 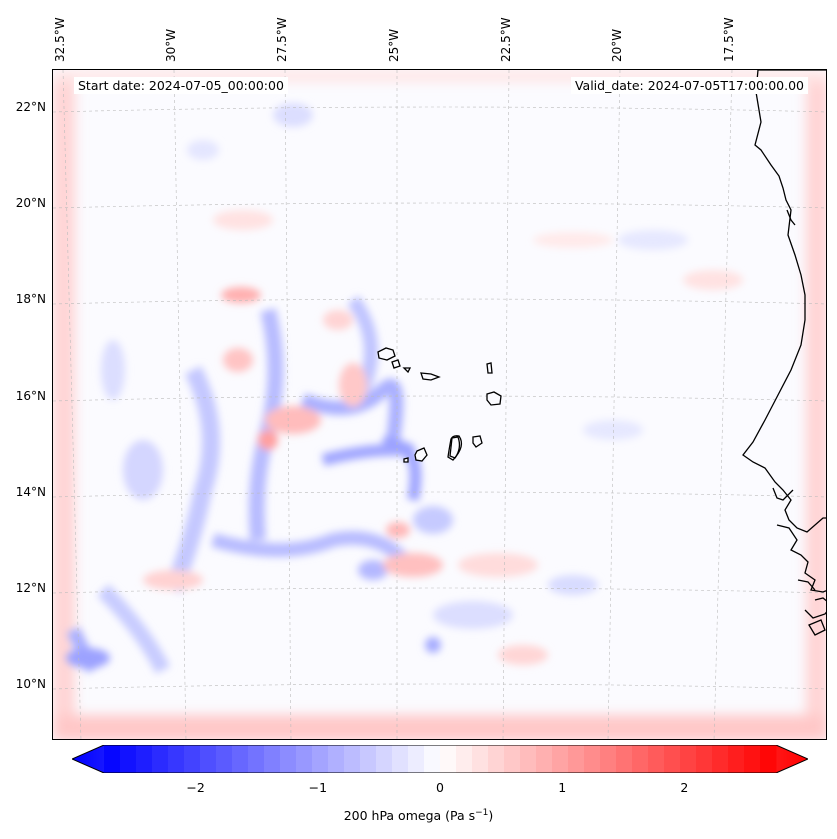 What do you see at coordinates (562, 787) in the screenshot?
I see `colorbar-tick-label: 1` at bounding box center [562, 787].